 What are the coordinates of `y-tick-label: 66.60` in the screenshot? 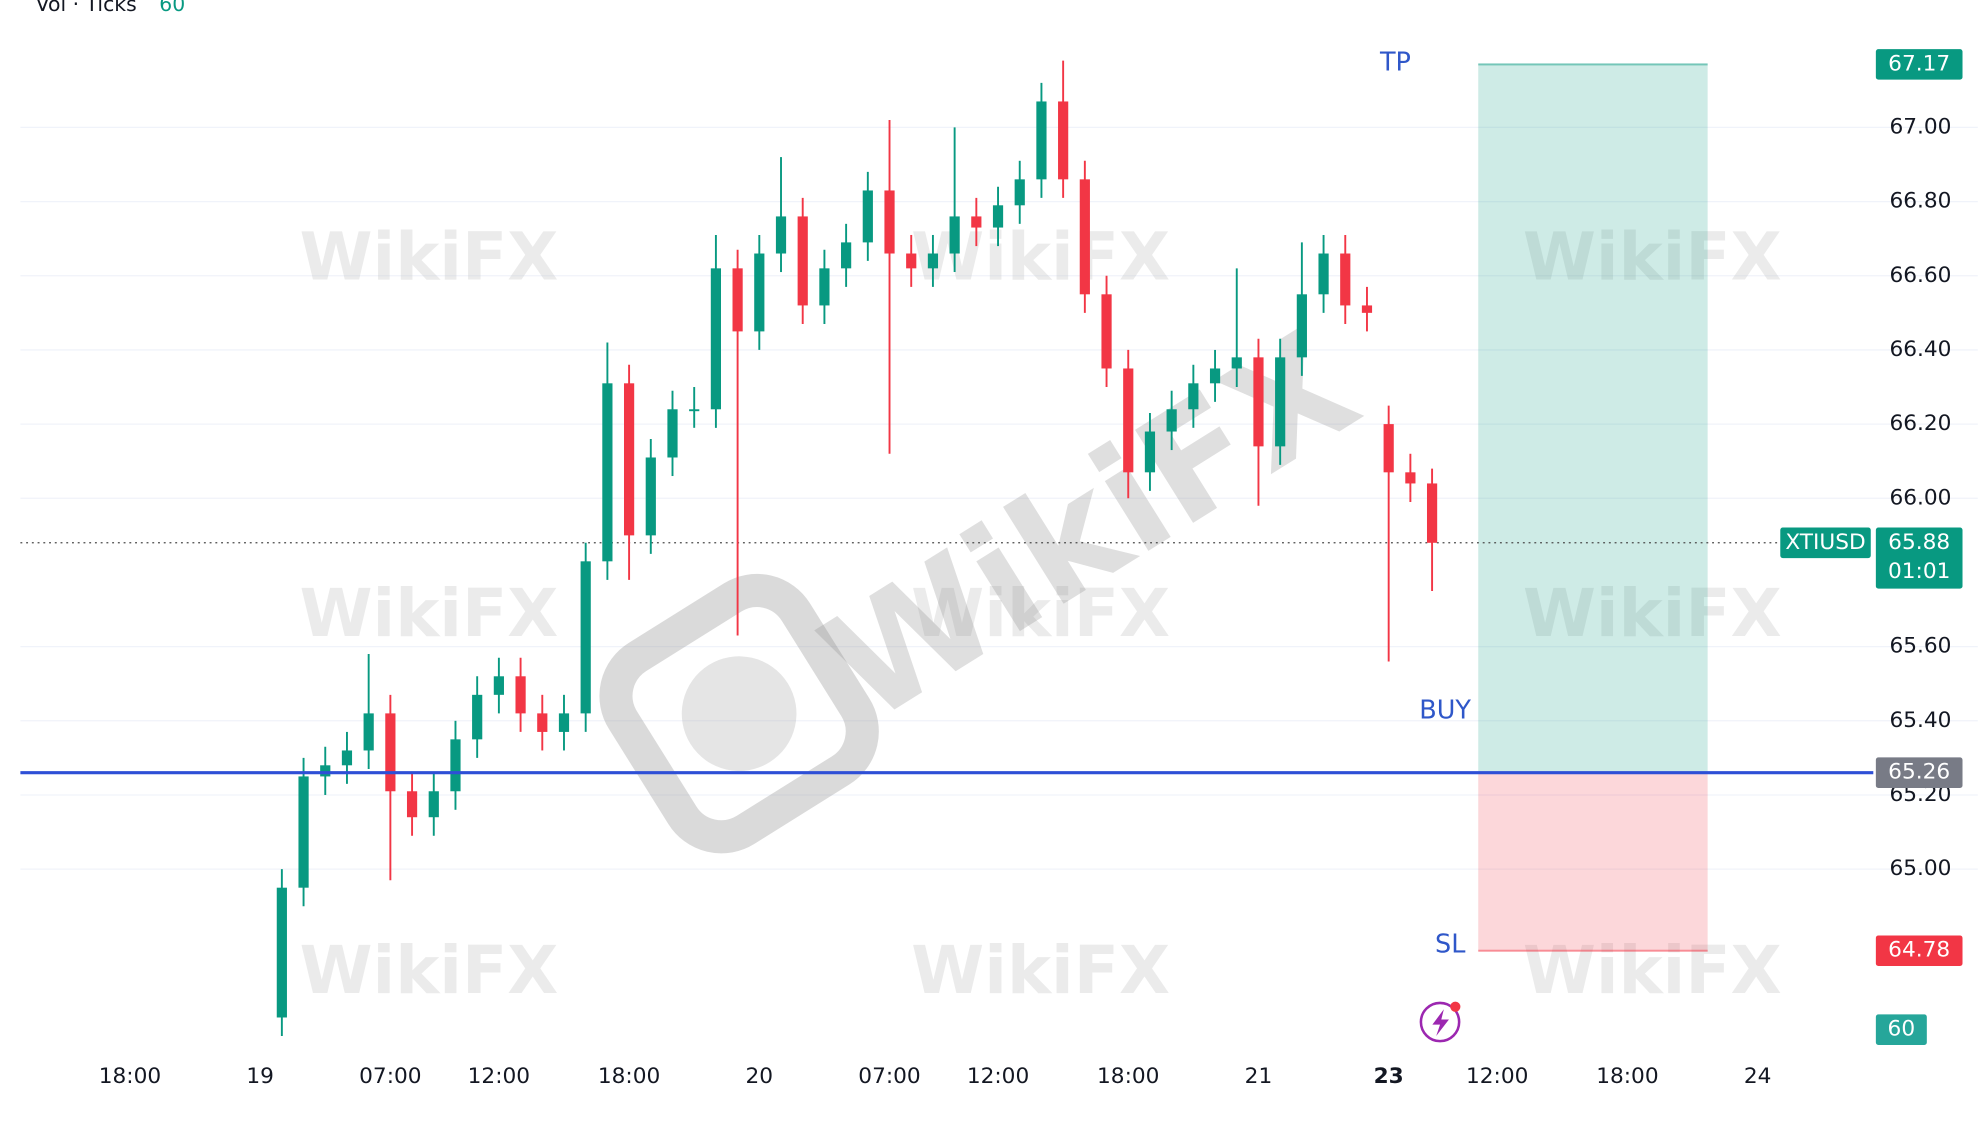 It's located at (1920, 275).